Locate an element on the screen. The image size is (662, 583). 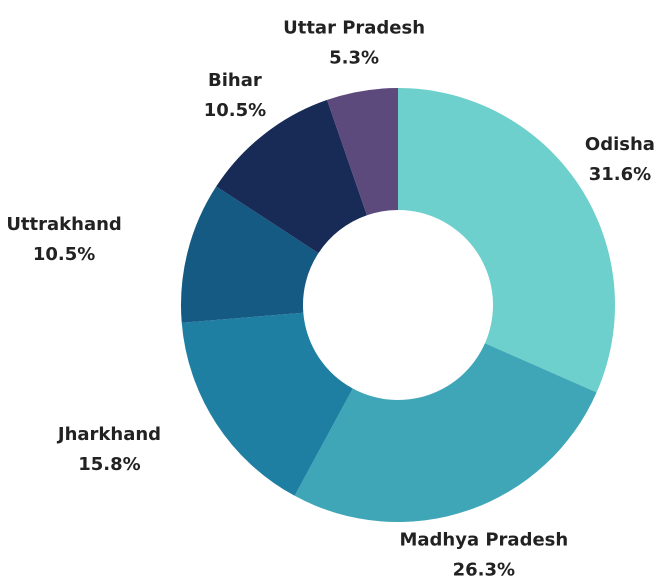
slice-value-label: 15.8% is located at coordinates (109, 464).